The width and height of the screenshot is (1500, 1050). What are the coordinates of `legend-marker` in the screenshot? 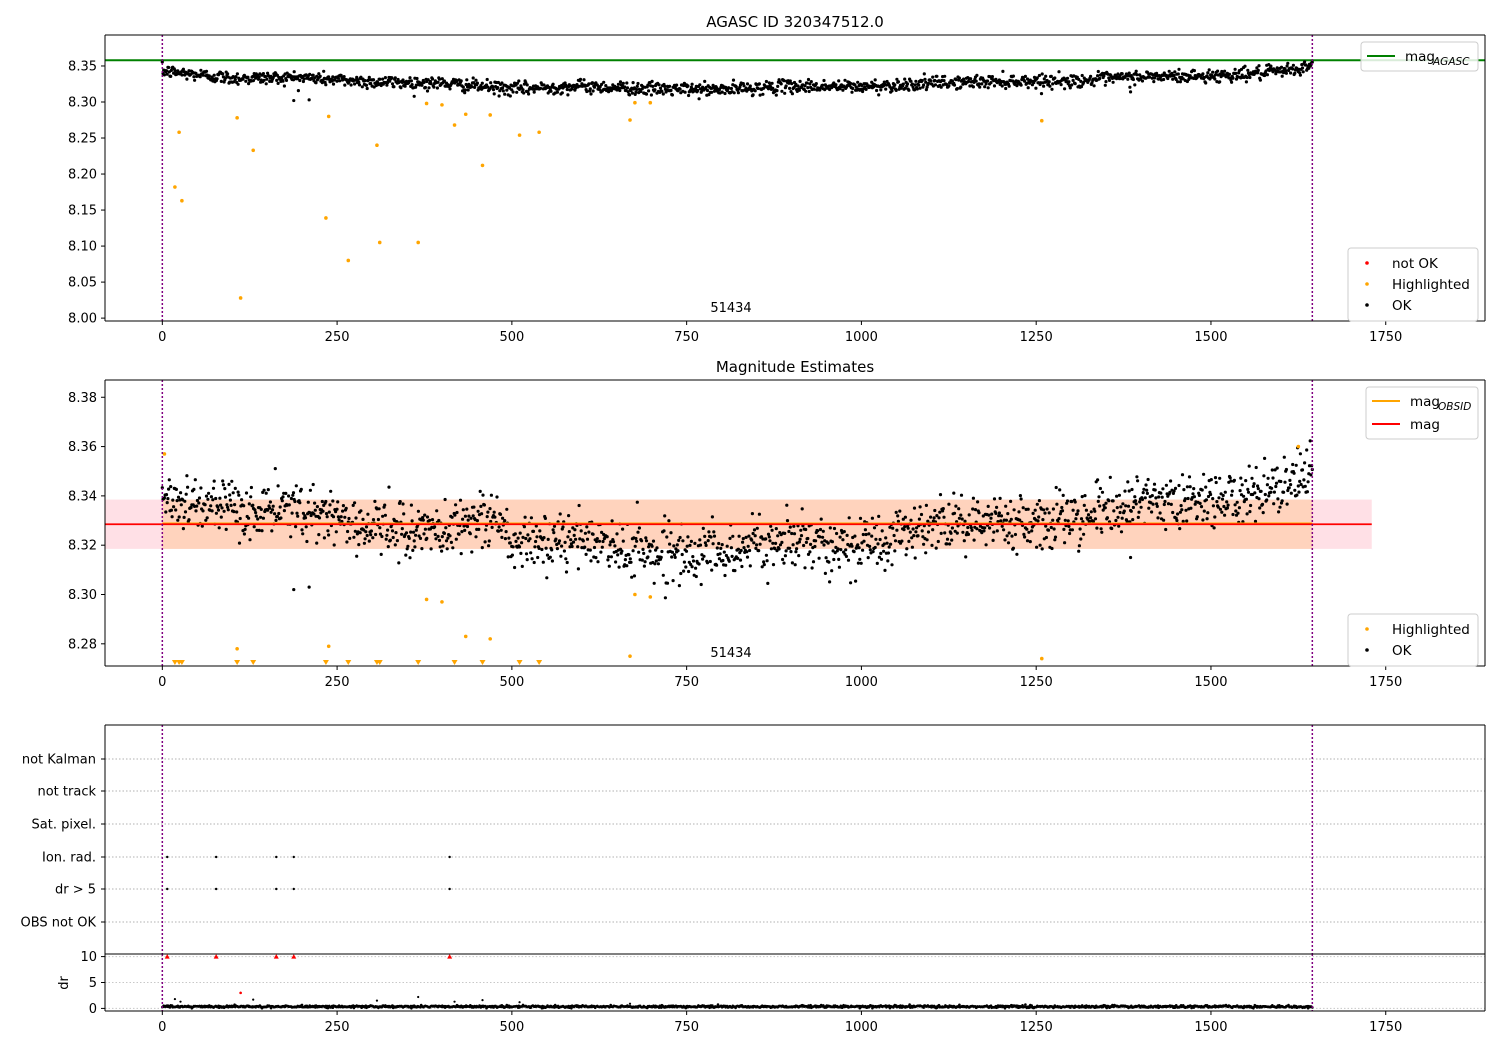 It's located at (1367, 650).